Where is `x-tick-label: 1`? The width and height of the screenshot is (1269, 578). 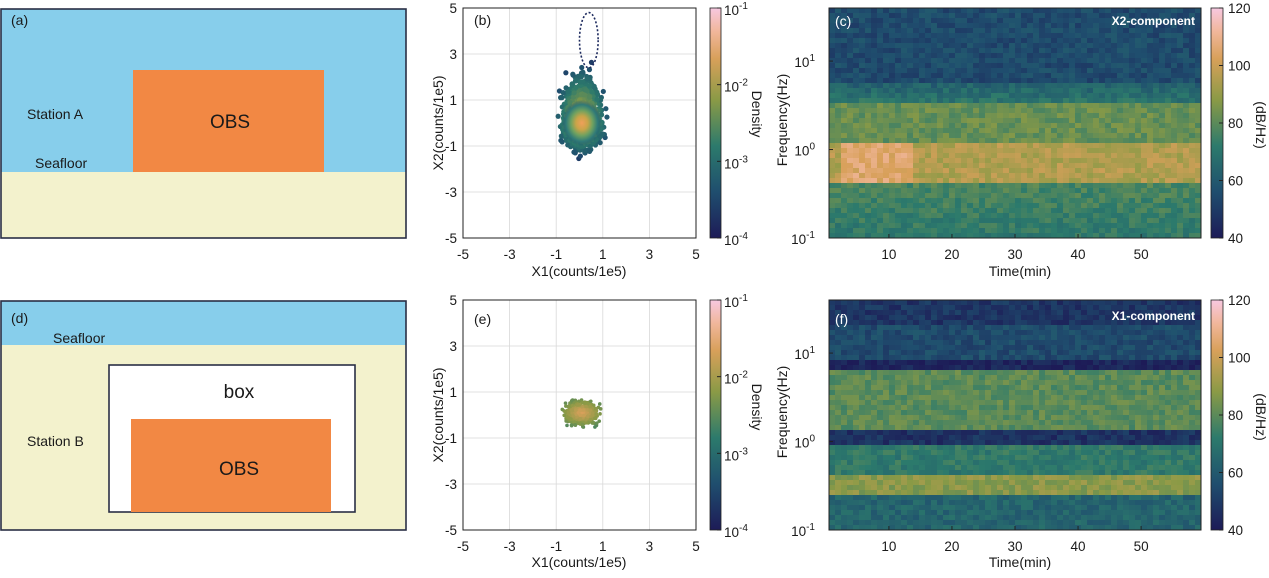 x-tick-label: 1 is located at coordinates (603, 254).